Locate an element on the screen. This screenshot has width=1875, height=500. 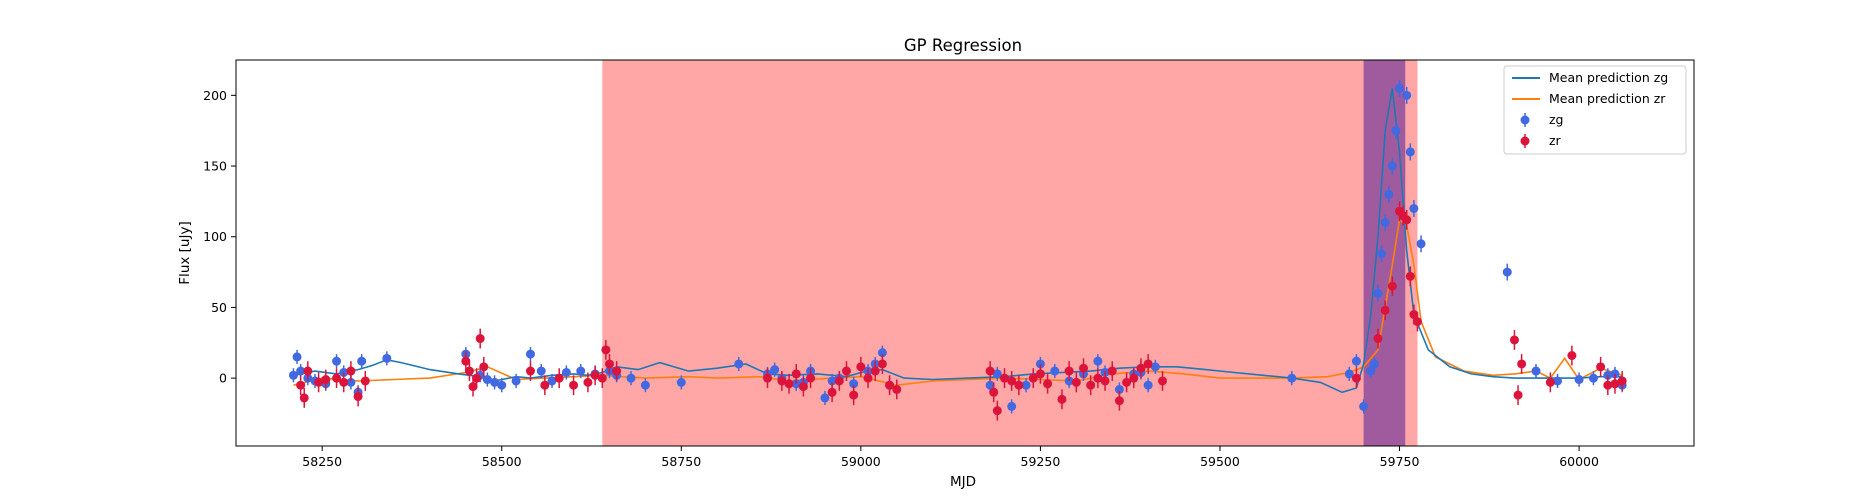
x-tick-label: 59750 is located at coordinates (1400, 461).